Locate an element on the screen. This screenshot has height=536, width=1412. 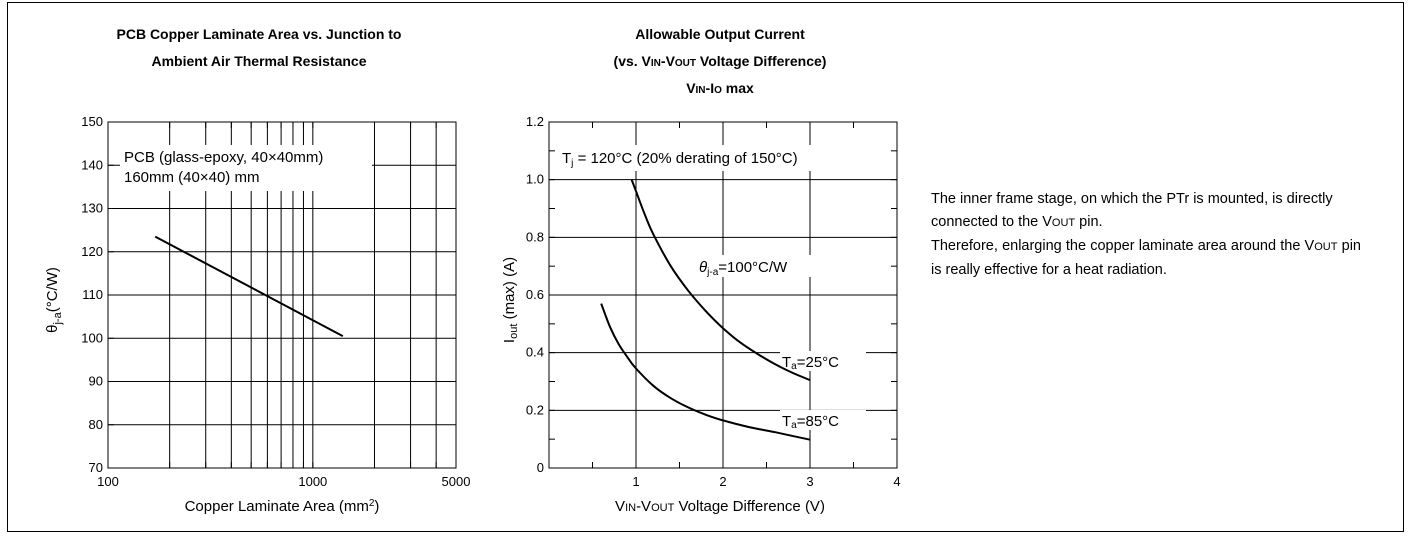
chart1-x-axis-label: Copper Laminate Area (mm2) is located at coordinates (282, 506).